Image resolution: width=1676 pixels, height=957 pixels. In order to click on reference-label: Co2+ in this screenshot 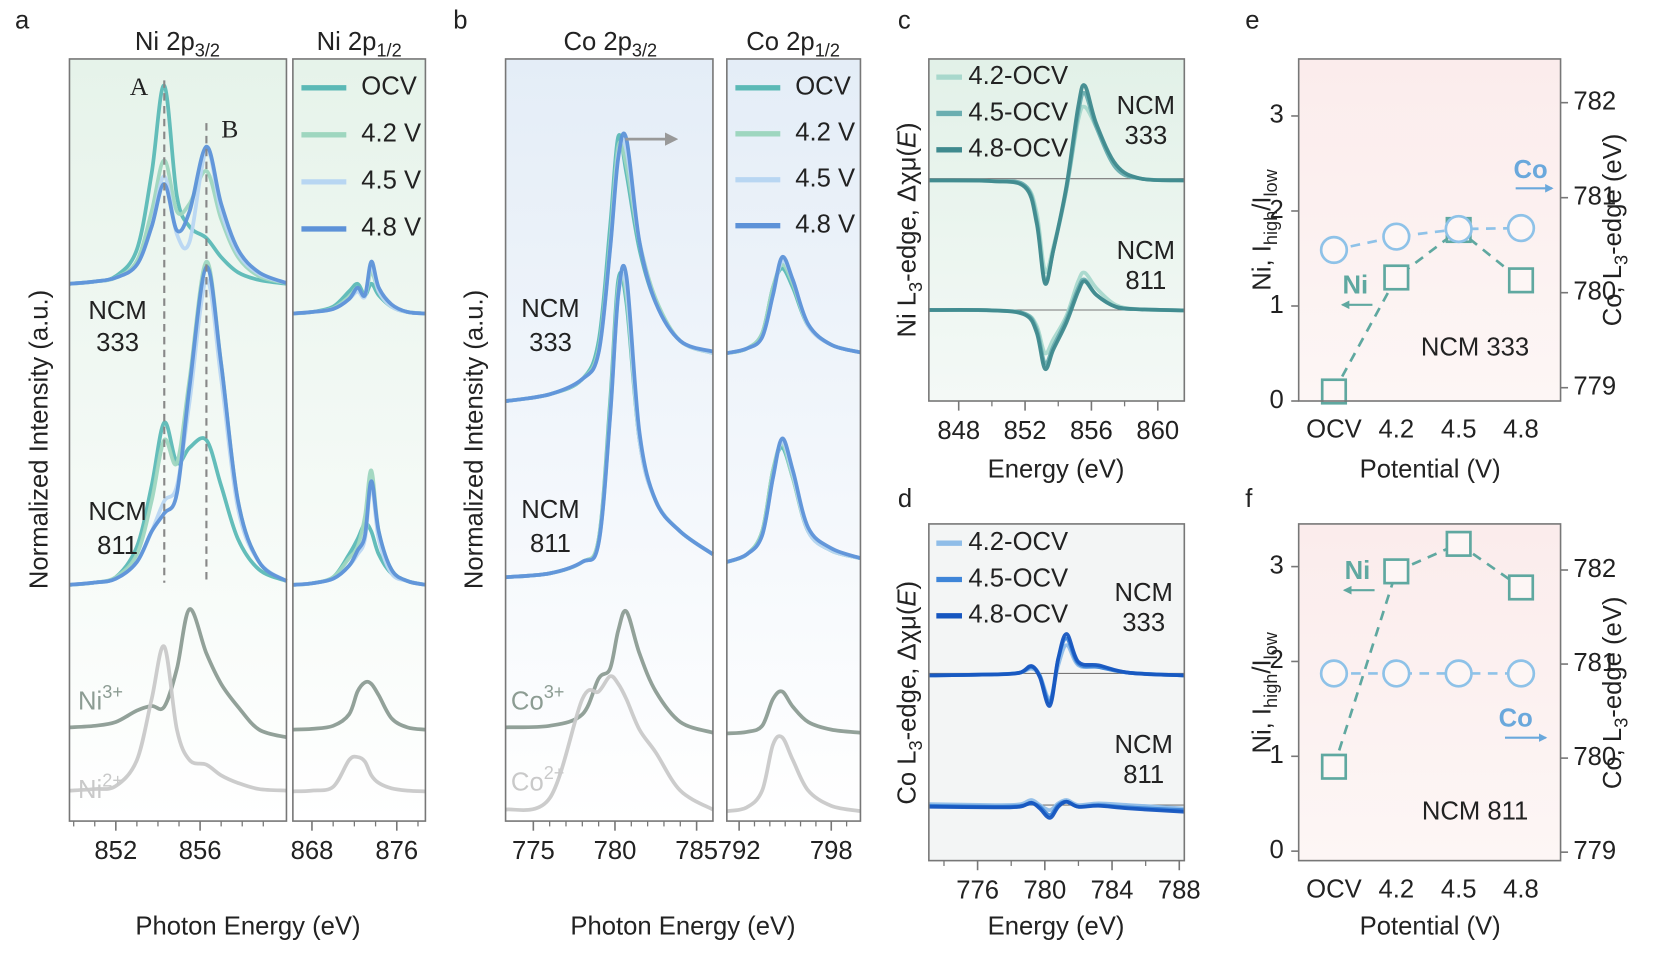, I will do `click(537, 780)`.